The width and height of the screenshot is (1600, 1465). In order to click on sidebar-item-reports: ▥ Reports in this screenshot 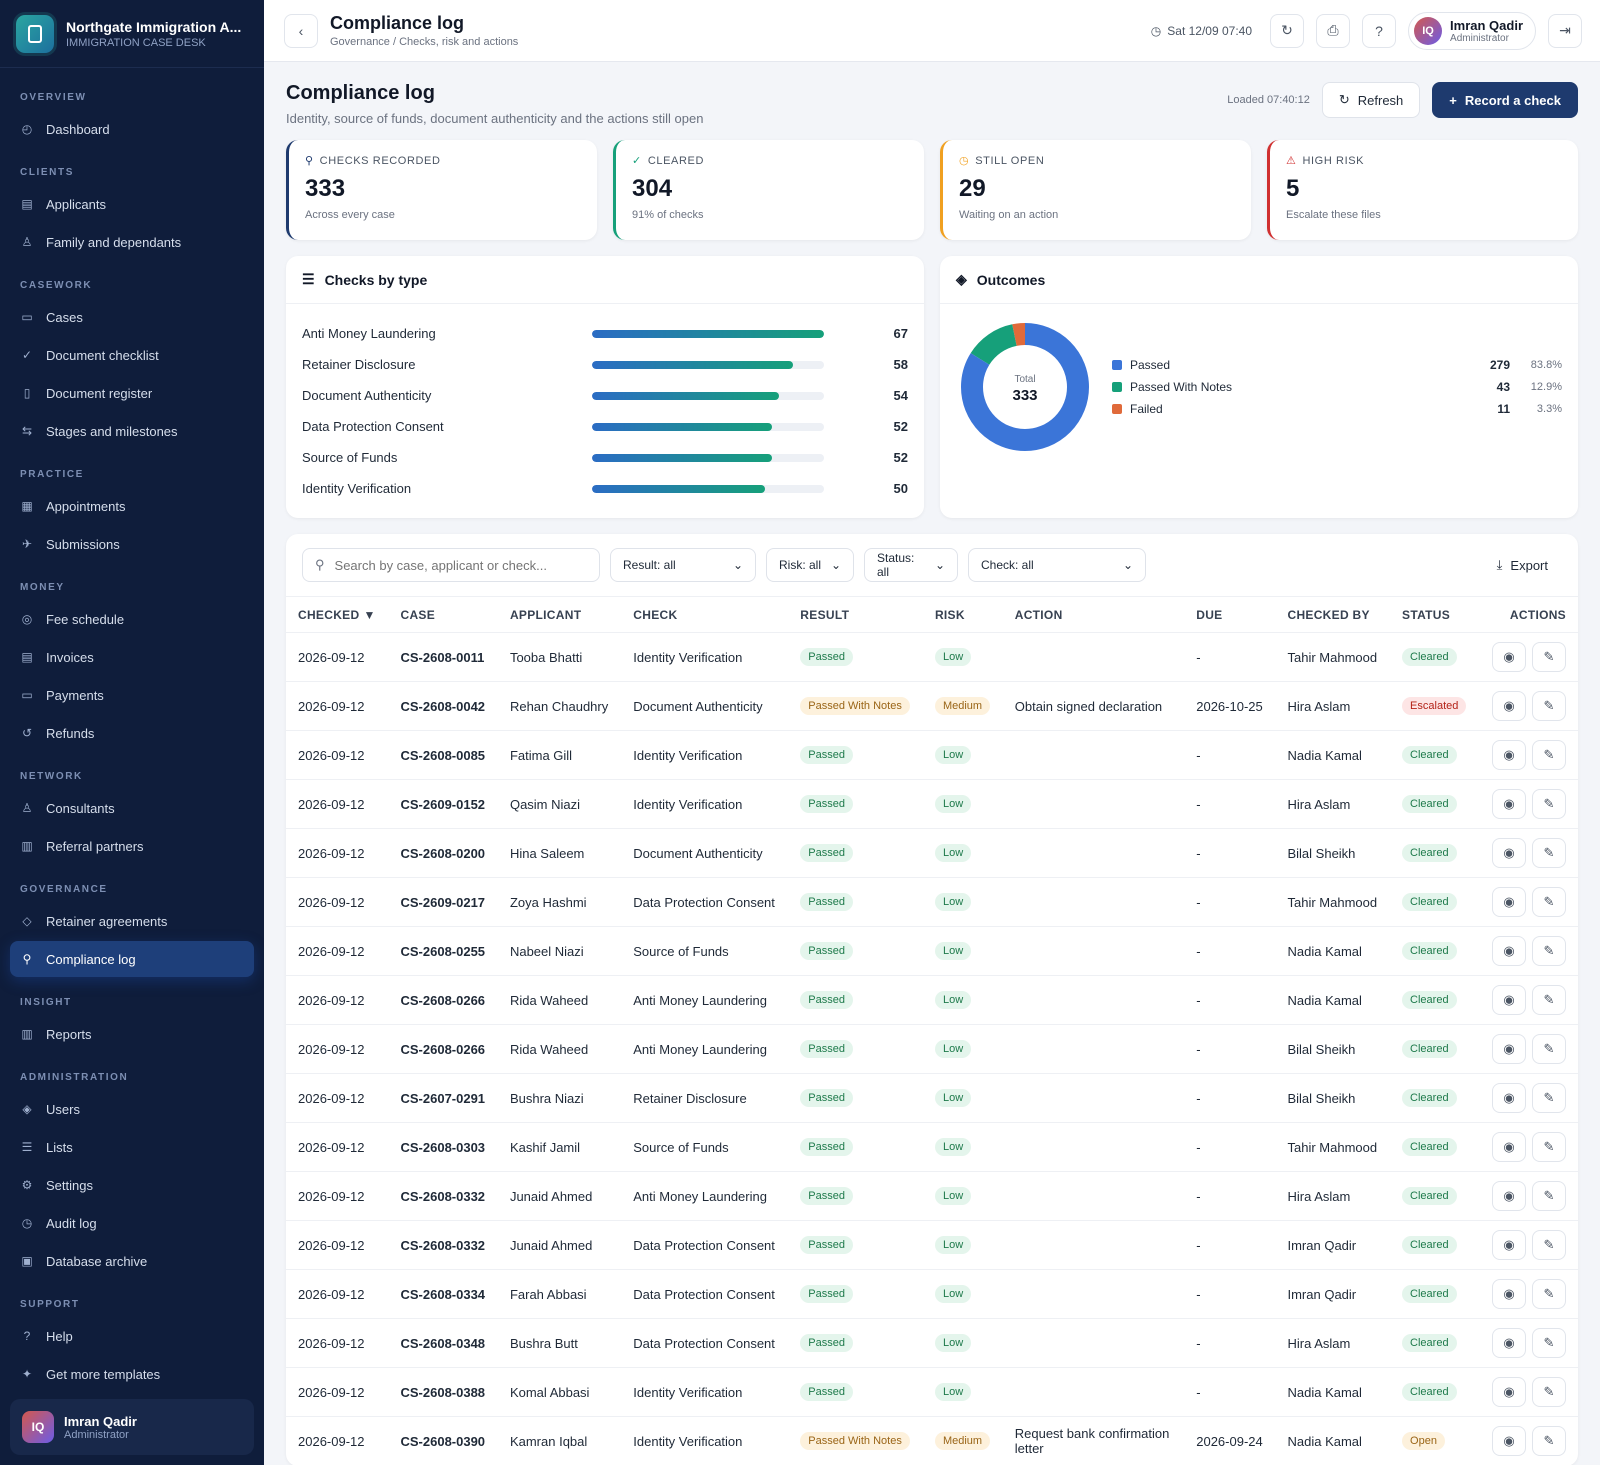, I will do `click(132, 1034)`.